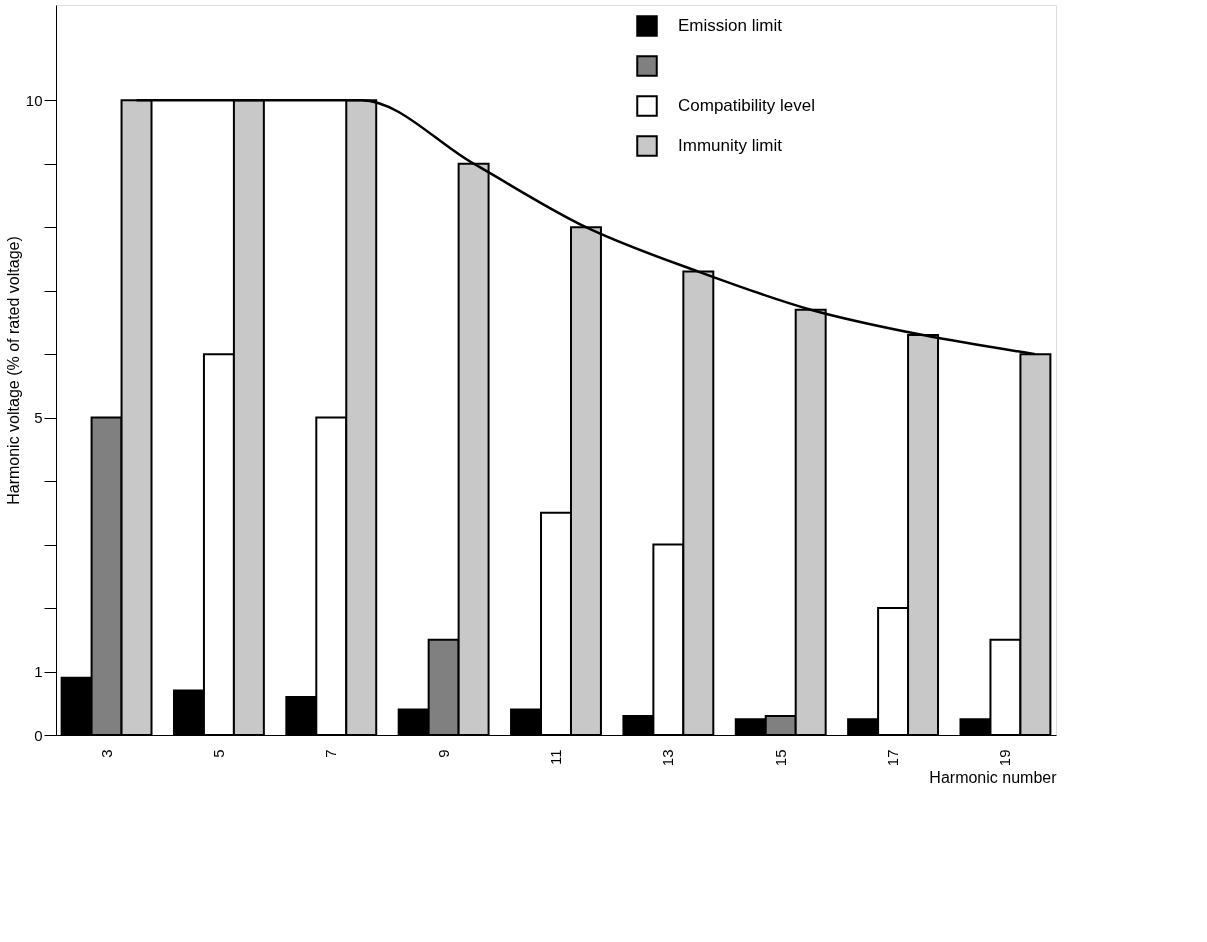  I want to click on legend-label: Emission limit, so click(730, 25).